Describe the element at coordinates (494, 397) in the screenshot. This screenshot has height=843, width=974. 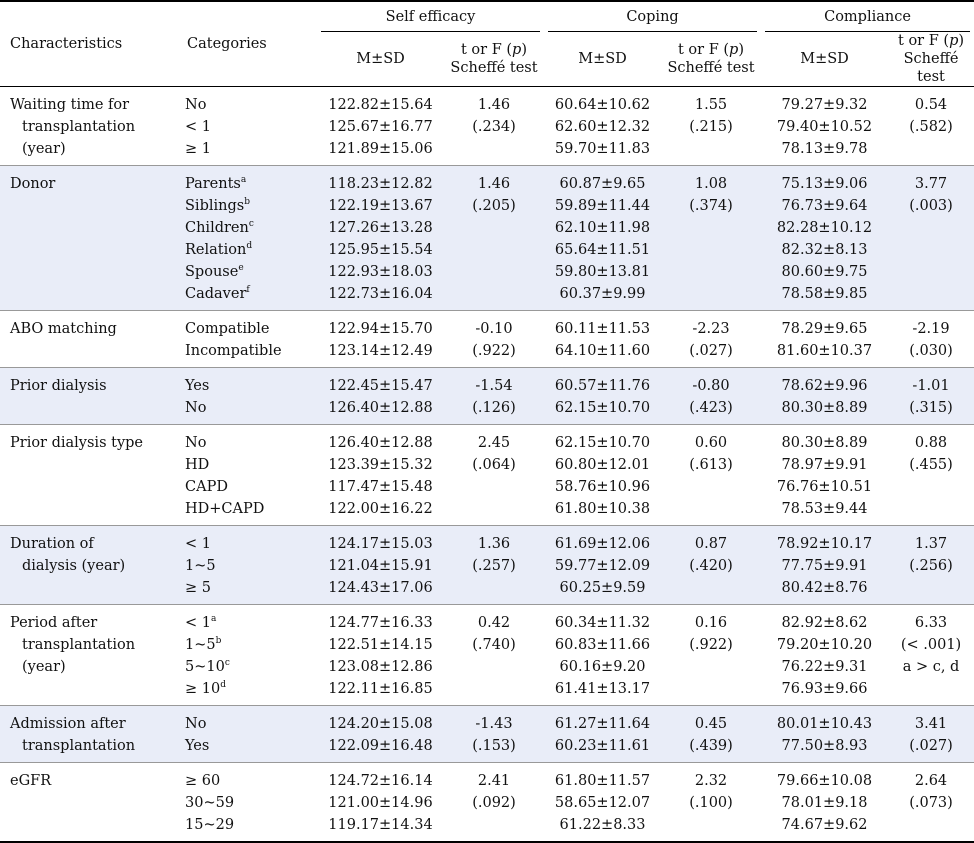
I see `self-efficacy-test: -1.54 (.126)` at that location.